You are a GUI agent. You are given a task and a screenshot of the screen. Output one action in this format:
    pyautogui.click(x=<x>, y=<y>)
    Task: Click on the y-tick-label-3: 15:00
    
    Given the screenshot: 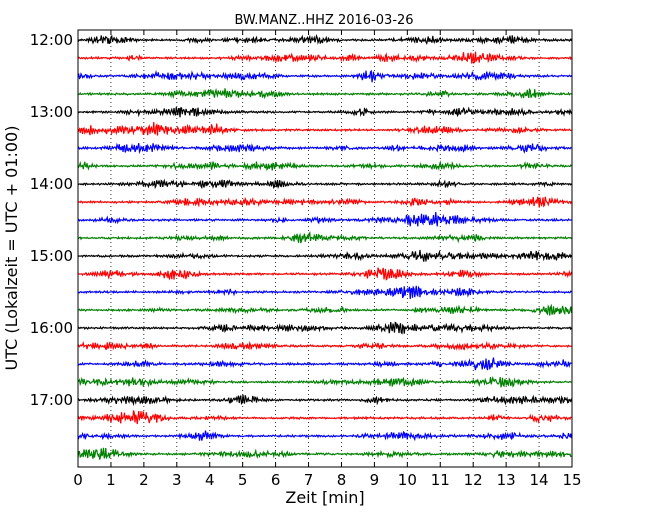 What is the action you would take?
    pyautogui.click(x=51, y=256)
    